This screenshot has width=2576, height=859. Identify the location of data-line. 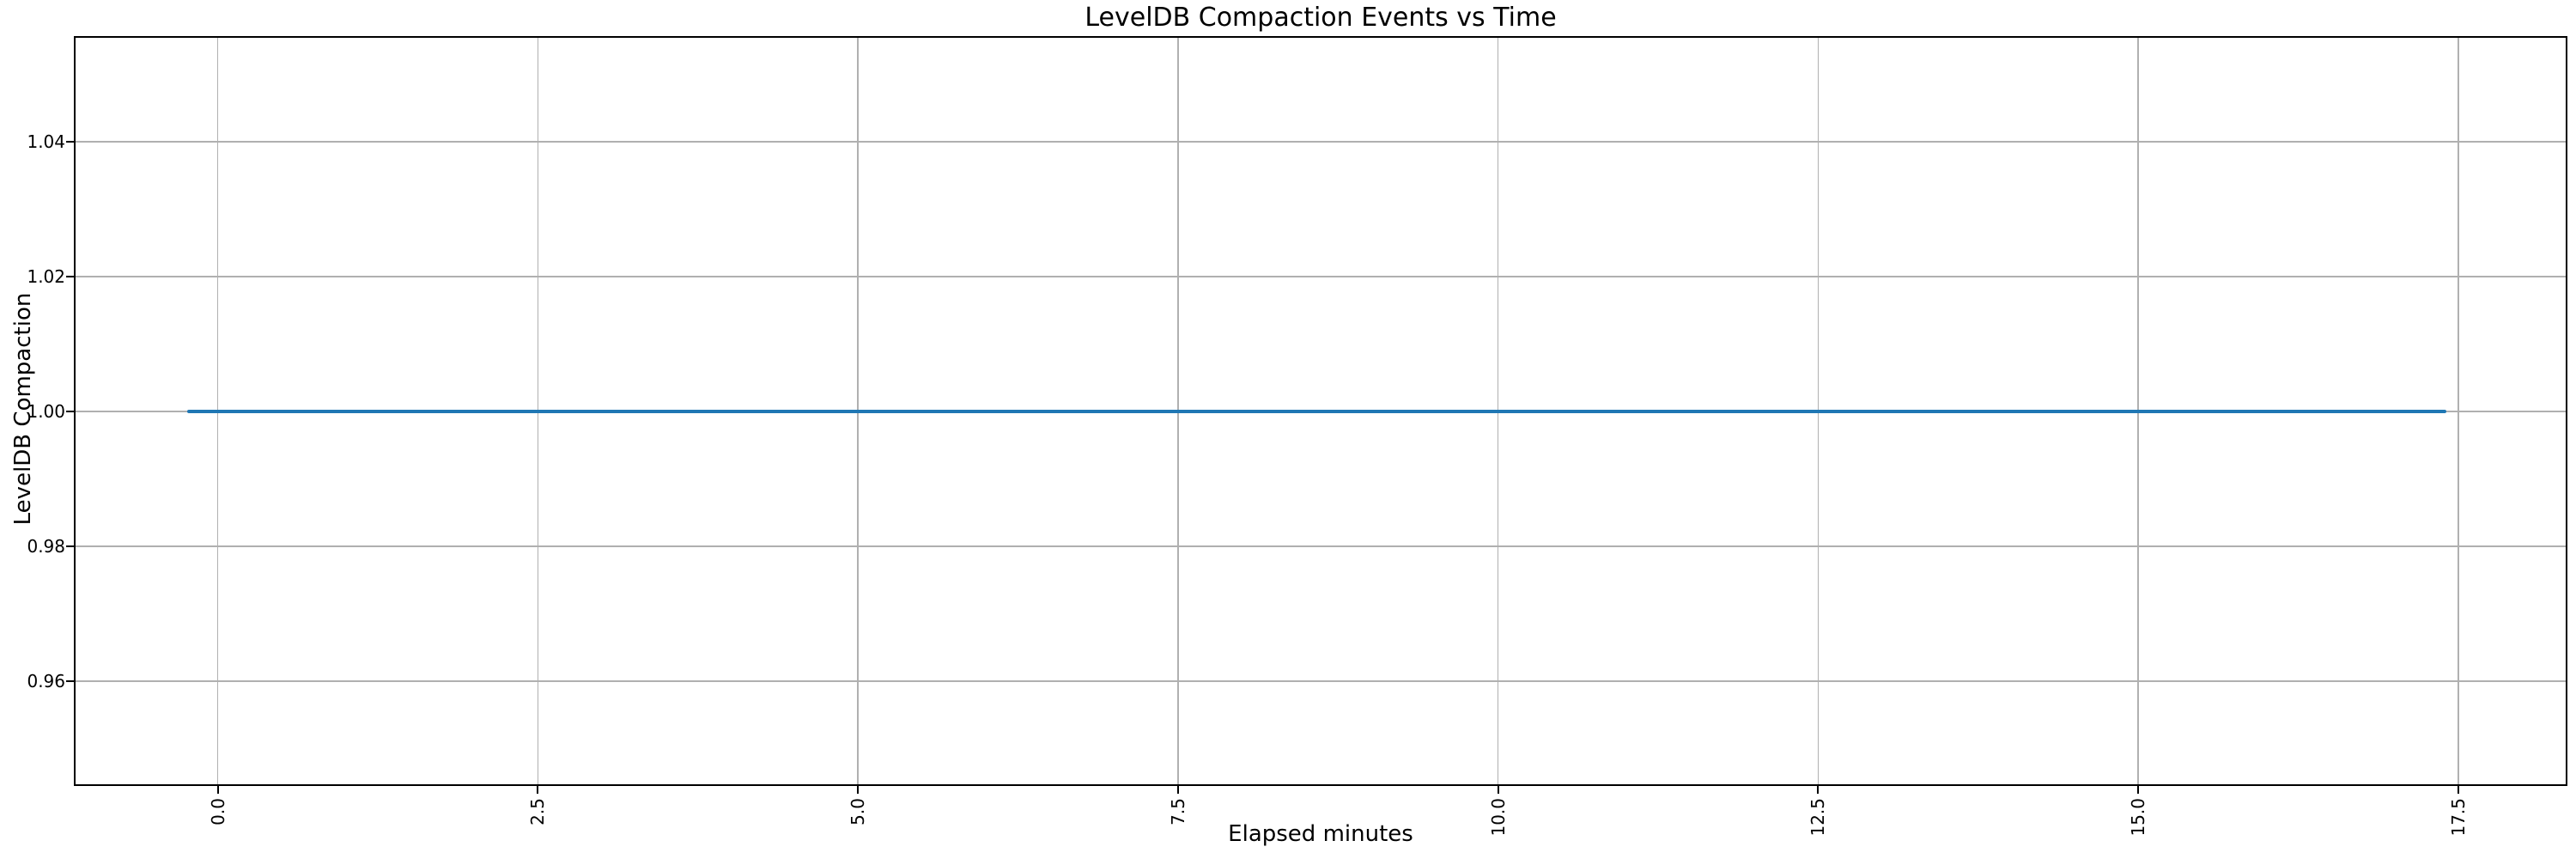
(1316, 412).